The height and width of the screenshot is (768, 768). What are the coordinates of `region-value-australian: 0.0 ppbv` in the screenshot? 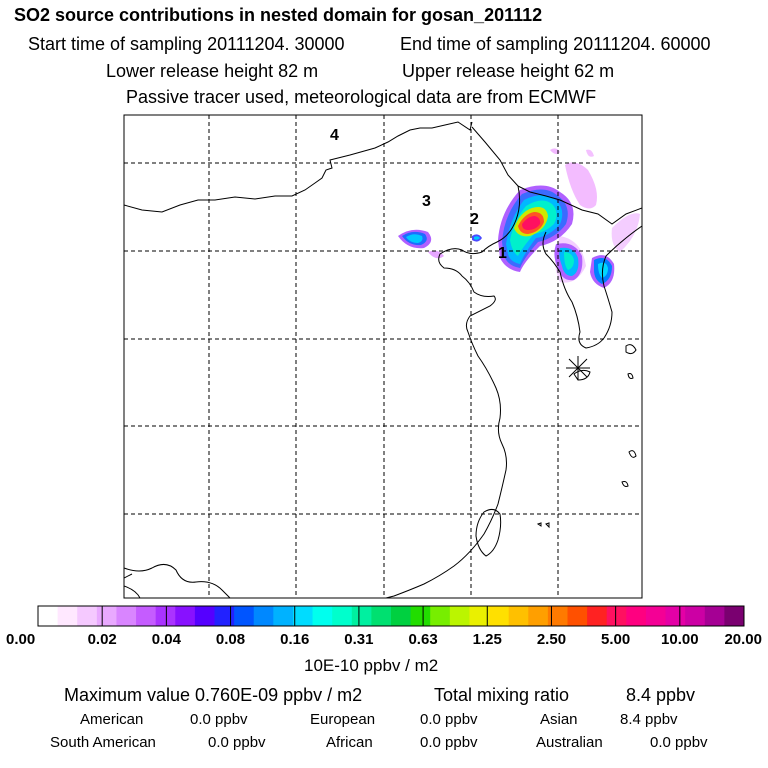 It's located at (679, 742).